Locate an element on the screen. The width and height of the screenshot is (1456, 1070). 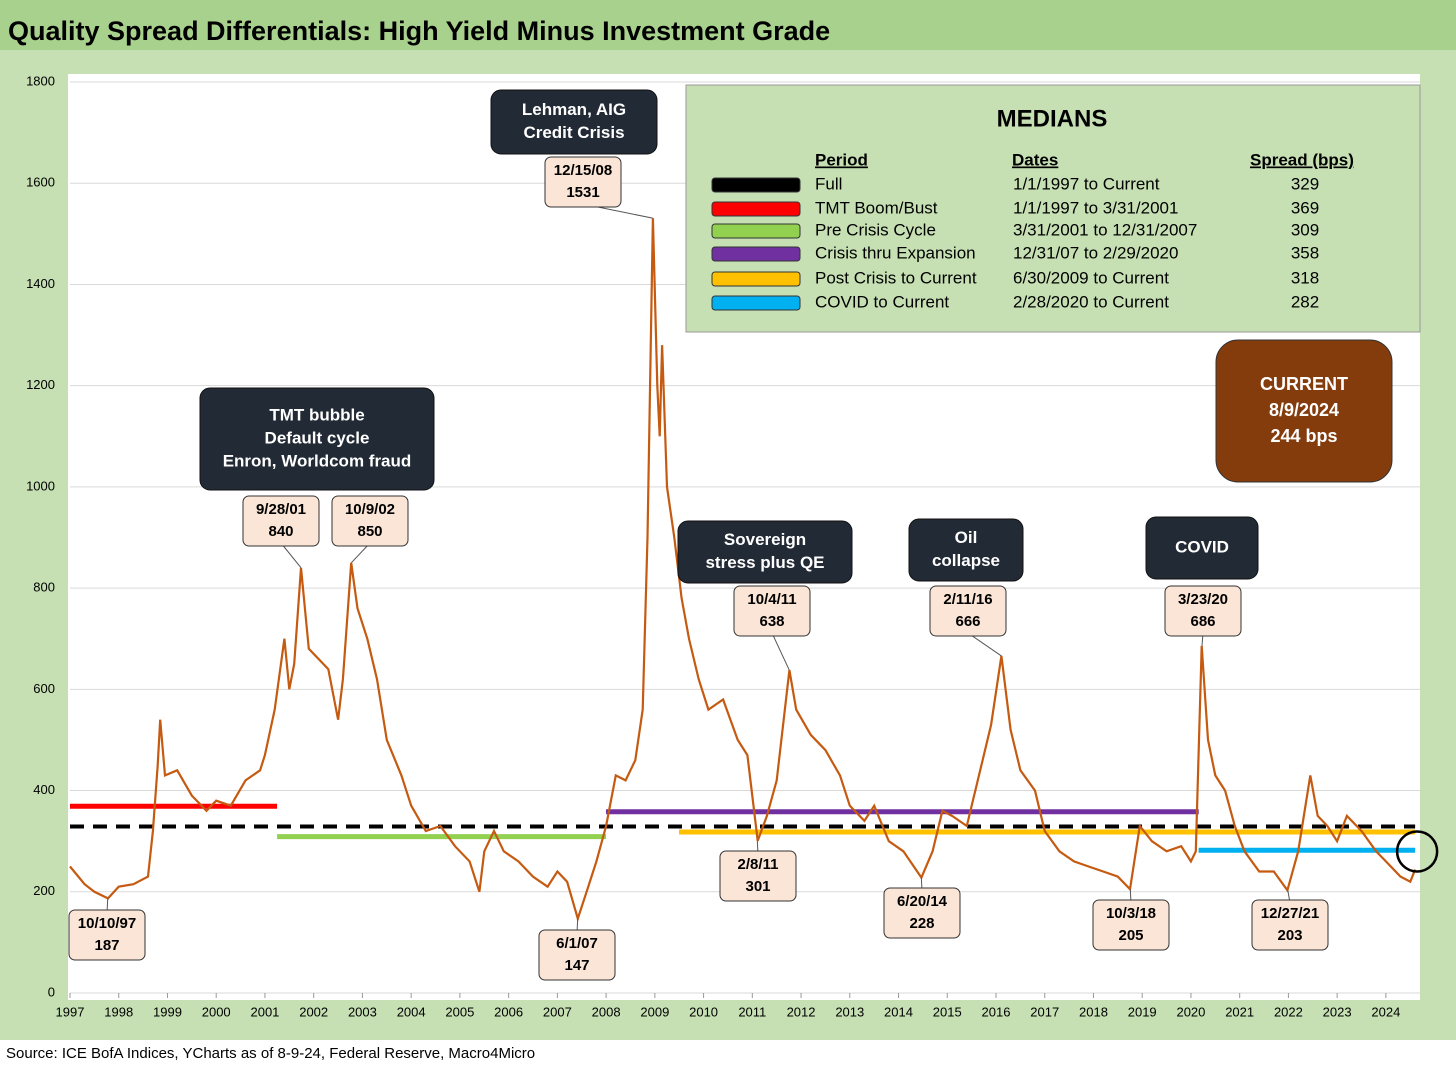
callout-date: 10/3/18 is located at coordinates (1131, 913).